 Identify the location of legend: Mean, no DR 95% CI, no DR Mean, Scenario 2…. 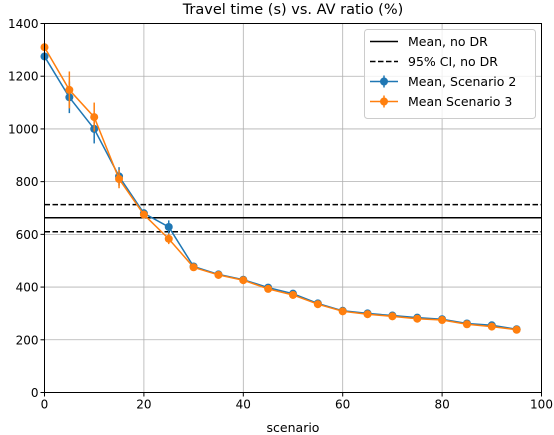
(450, 74).